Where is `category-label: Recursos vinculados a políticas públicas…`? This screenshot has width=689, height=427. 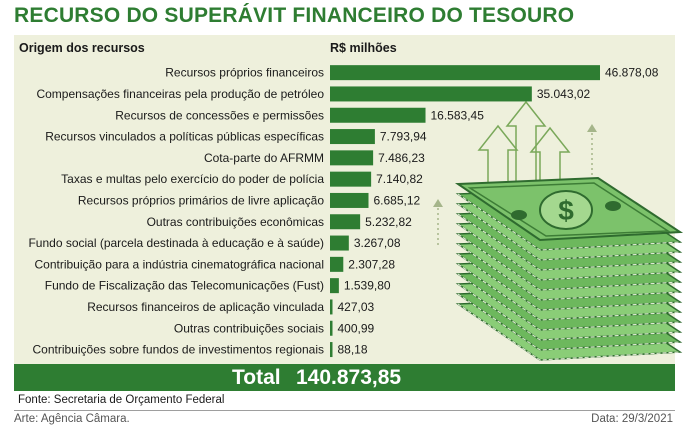
category-label: Recursos vinculados a políticas públicas… is located at coordinates (184, 137).